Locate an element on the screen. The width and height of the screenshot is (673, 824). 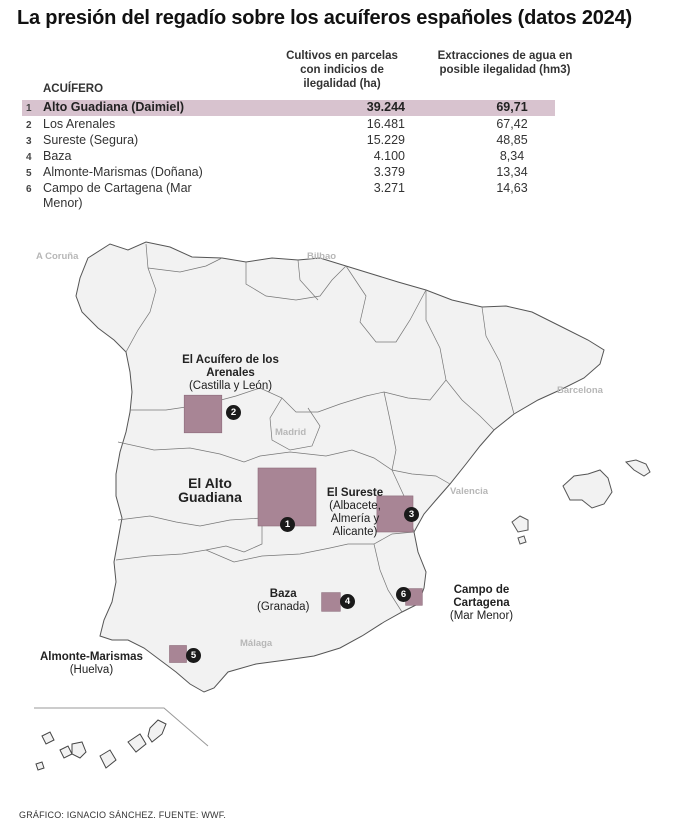
row-rank: 6 is located at coordinates (29, 189).